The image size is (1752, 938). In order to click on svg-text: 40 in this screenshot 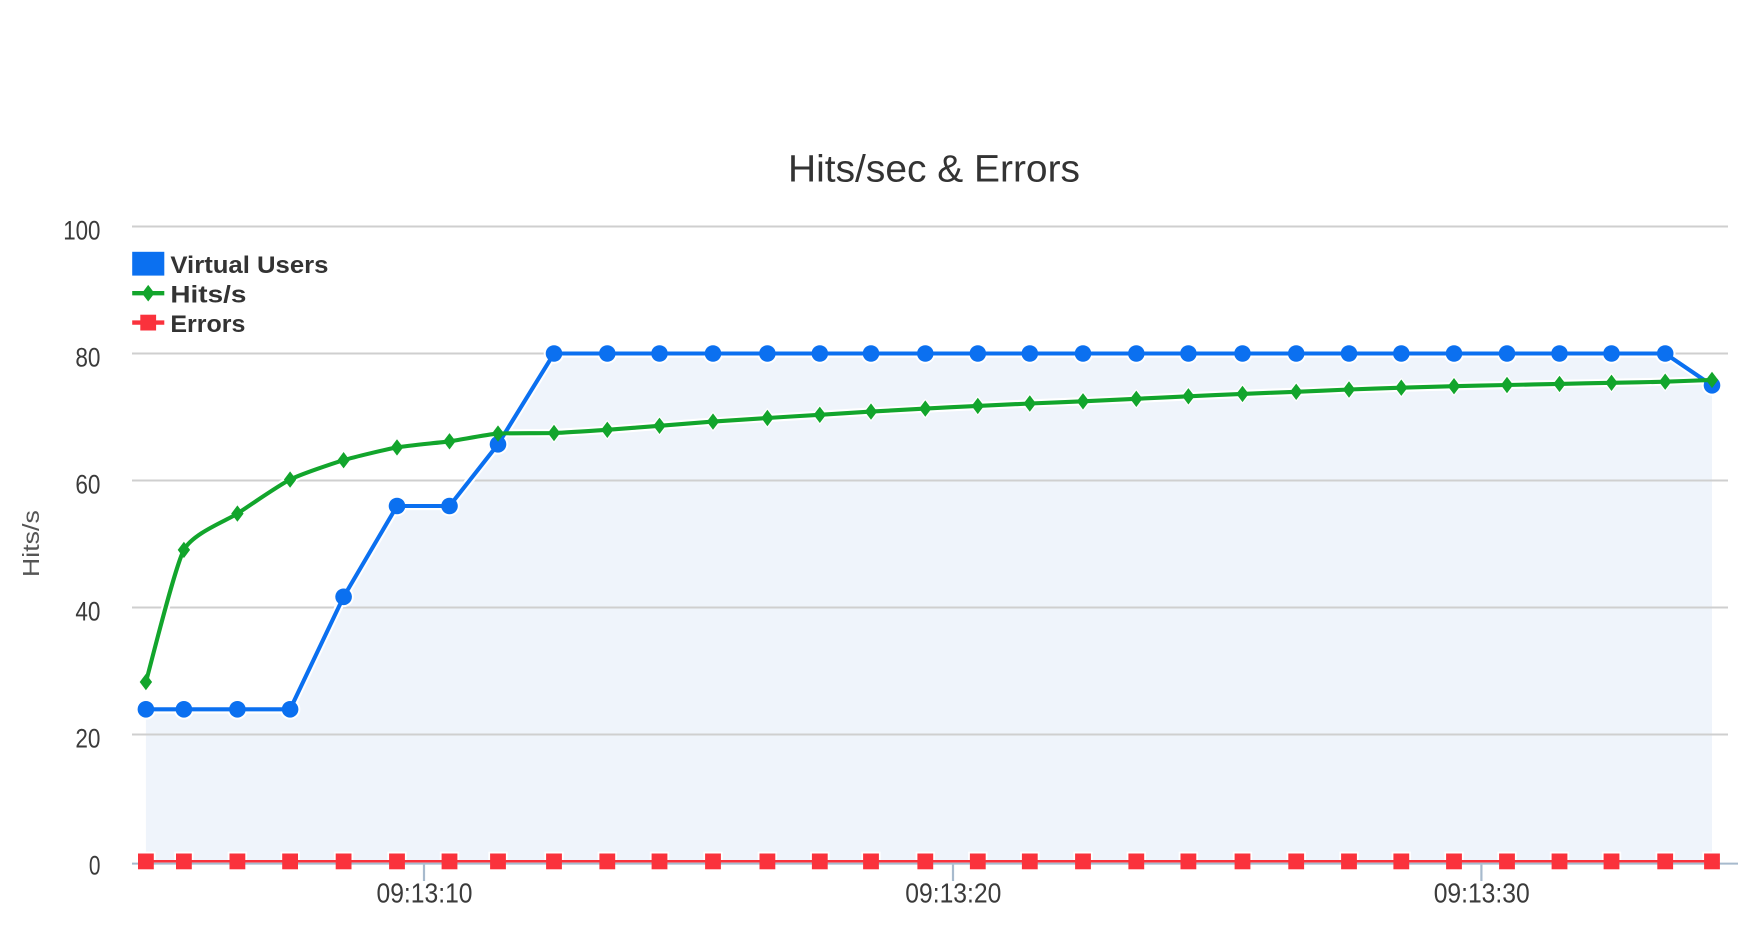, I will do `click(87, 612)`.